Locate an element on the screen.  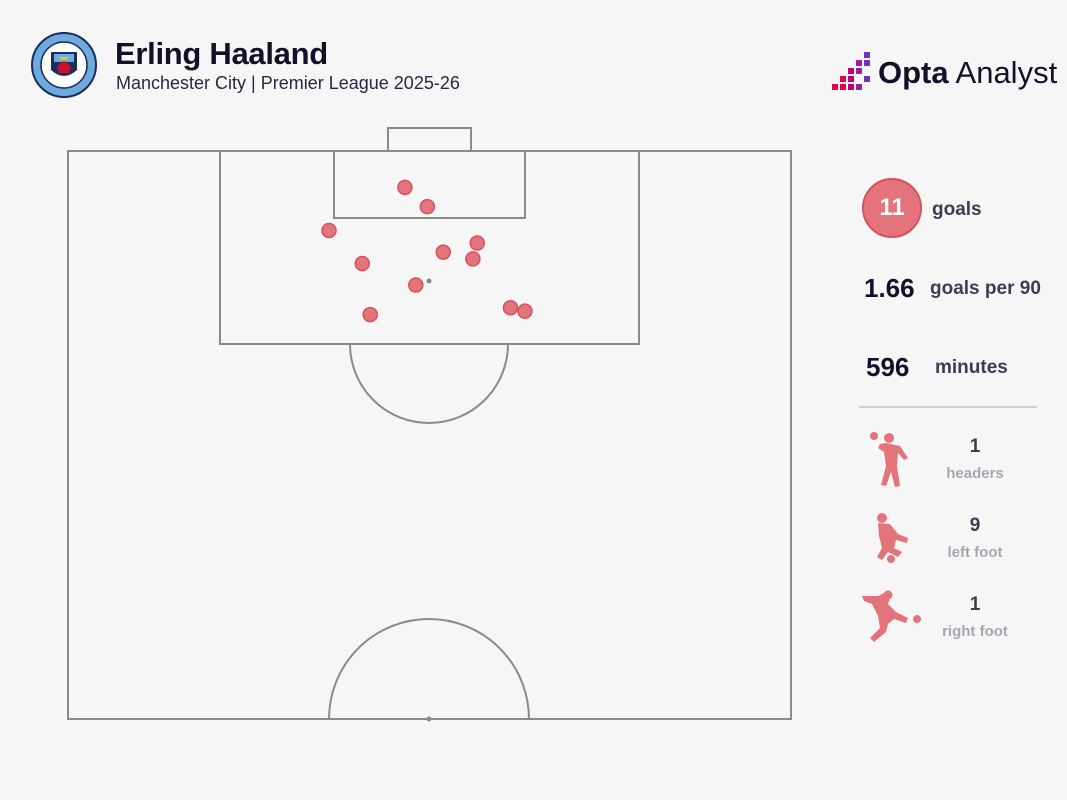
right-foot-label: right foot is located at coordinates (975, 631).